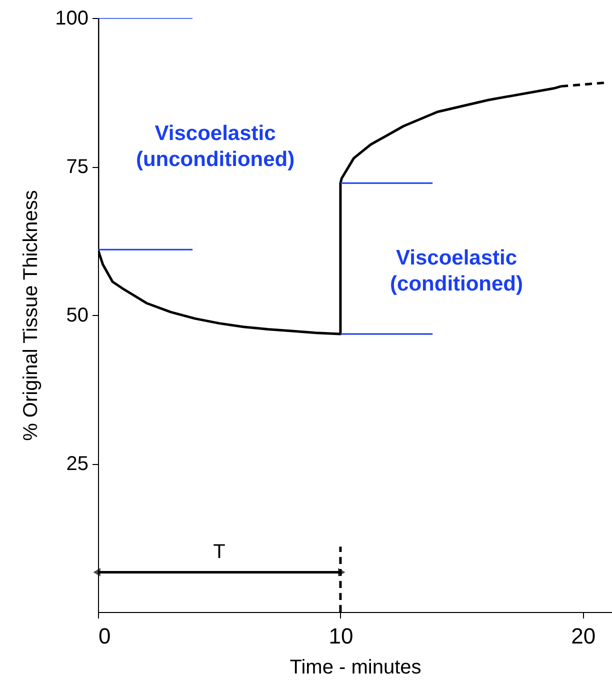  Describe the element at coordinates (215, 146) in the screenshot. I see `annotation: Viscoelastic (unconditioned)` at that location.